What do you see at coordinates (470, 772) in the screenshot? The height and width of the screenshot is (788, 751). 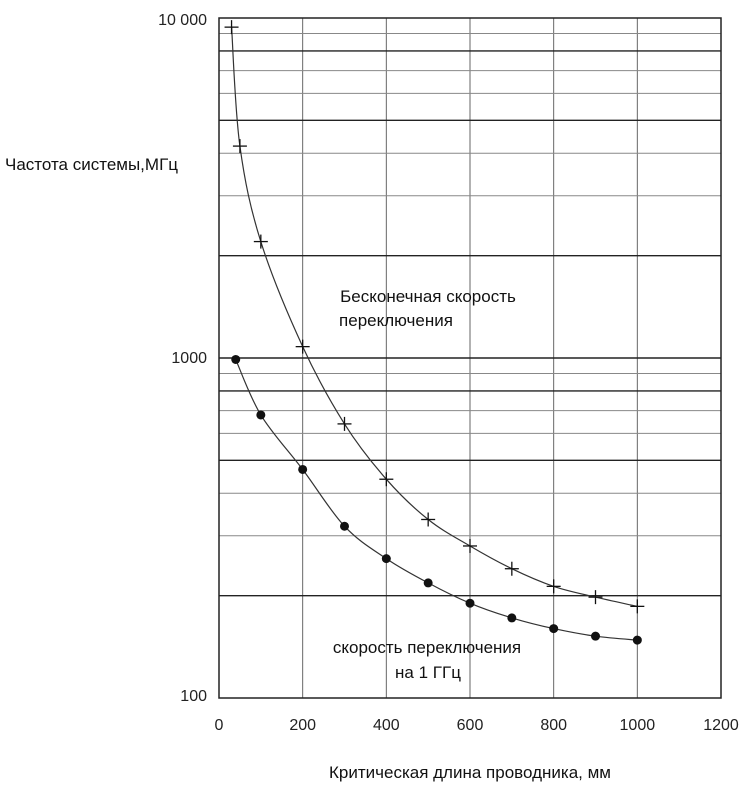 I see `x-axis-label: Критическая длина проводника, мм` at bounding box center [470, 772].